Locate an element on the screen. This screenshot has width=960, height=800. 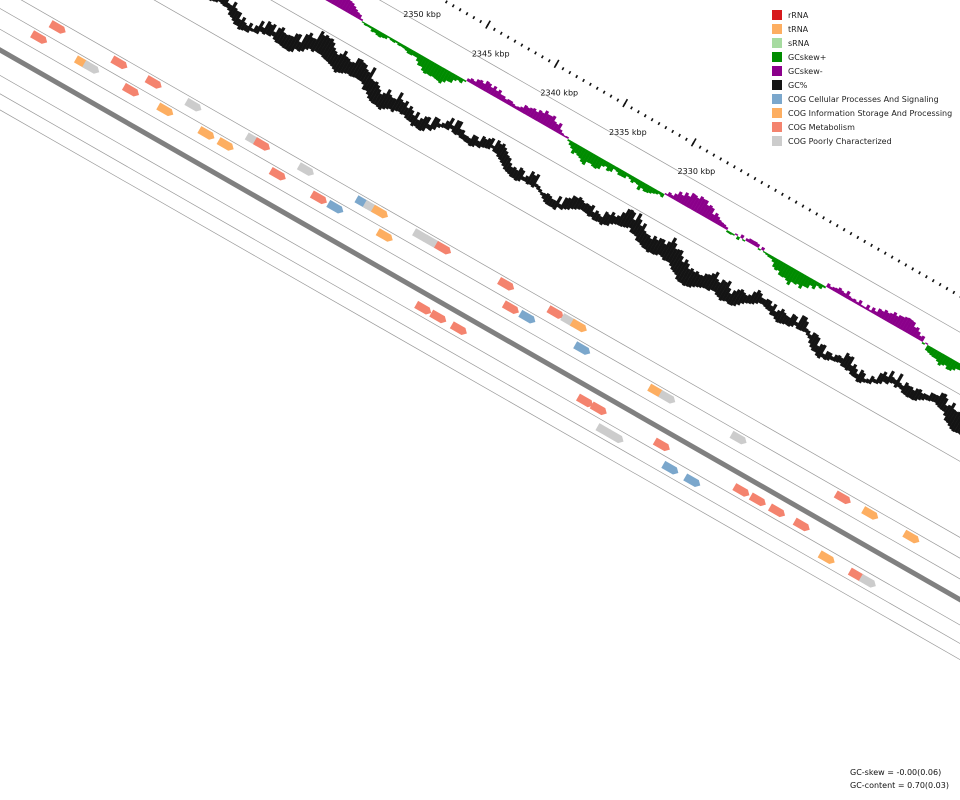
legend-item-cog-metabolism: COG Metabolism is located at coordinates (862, 127).